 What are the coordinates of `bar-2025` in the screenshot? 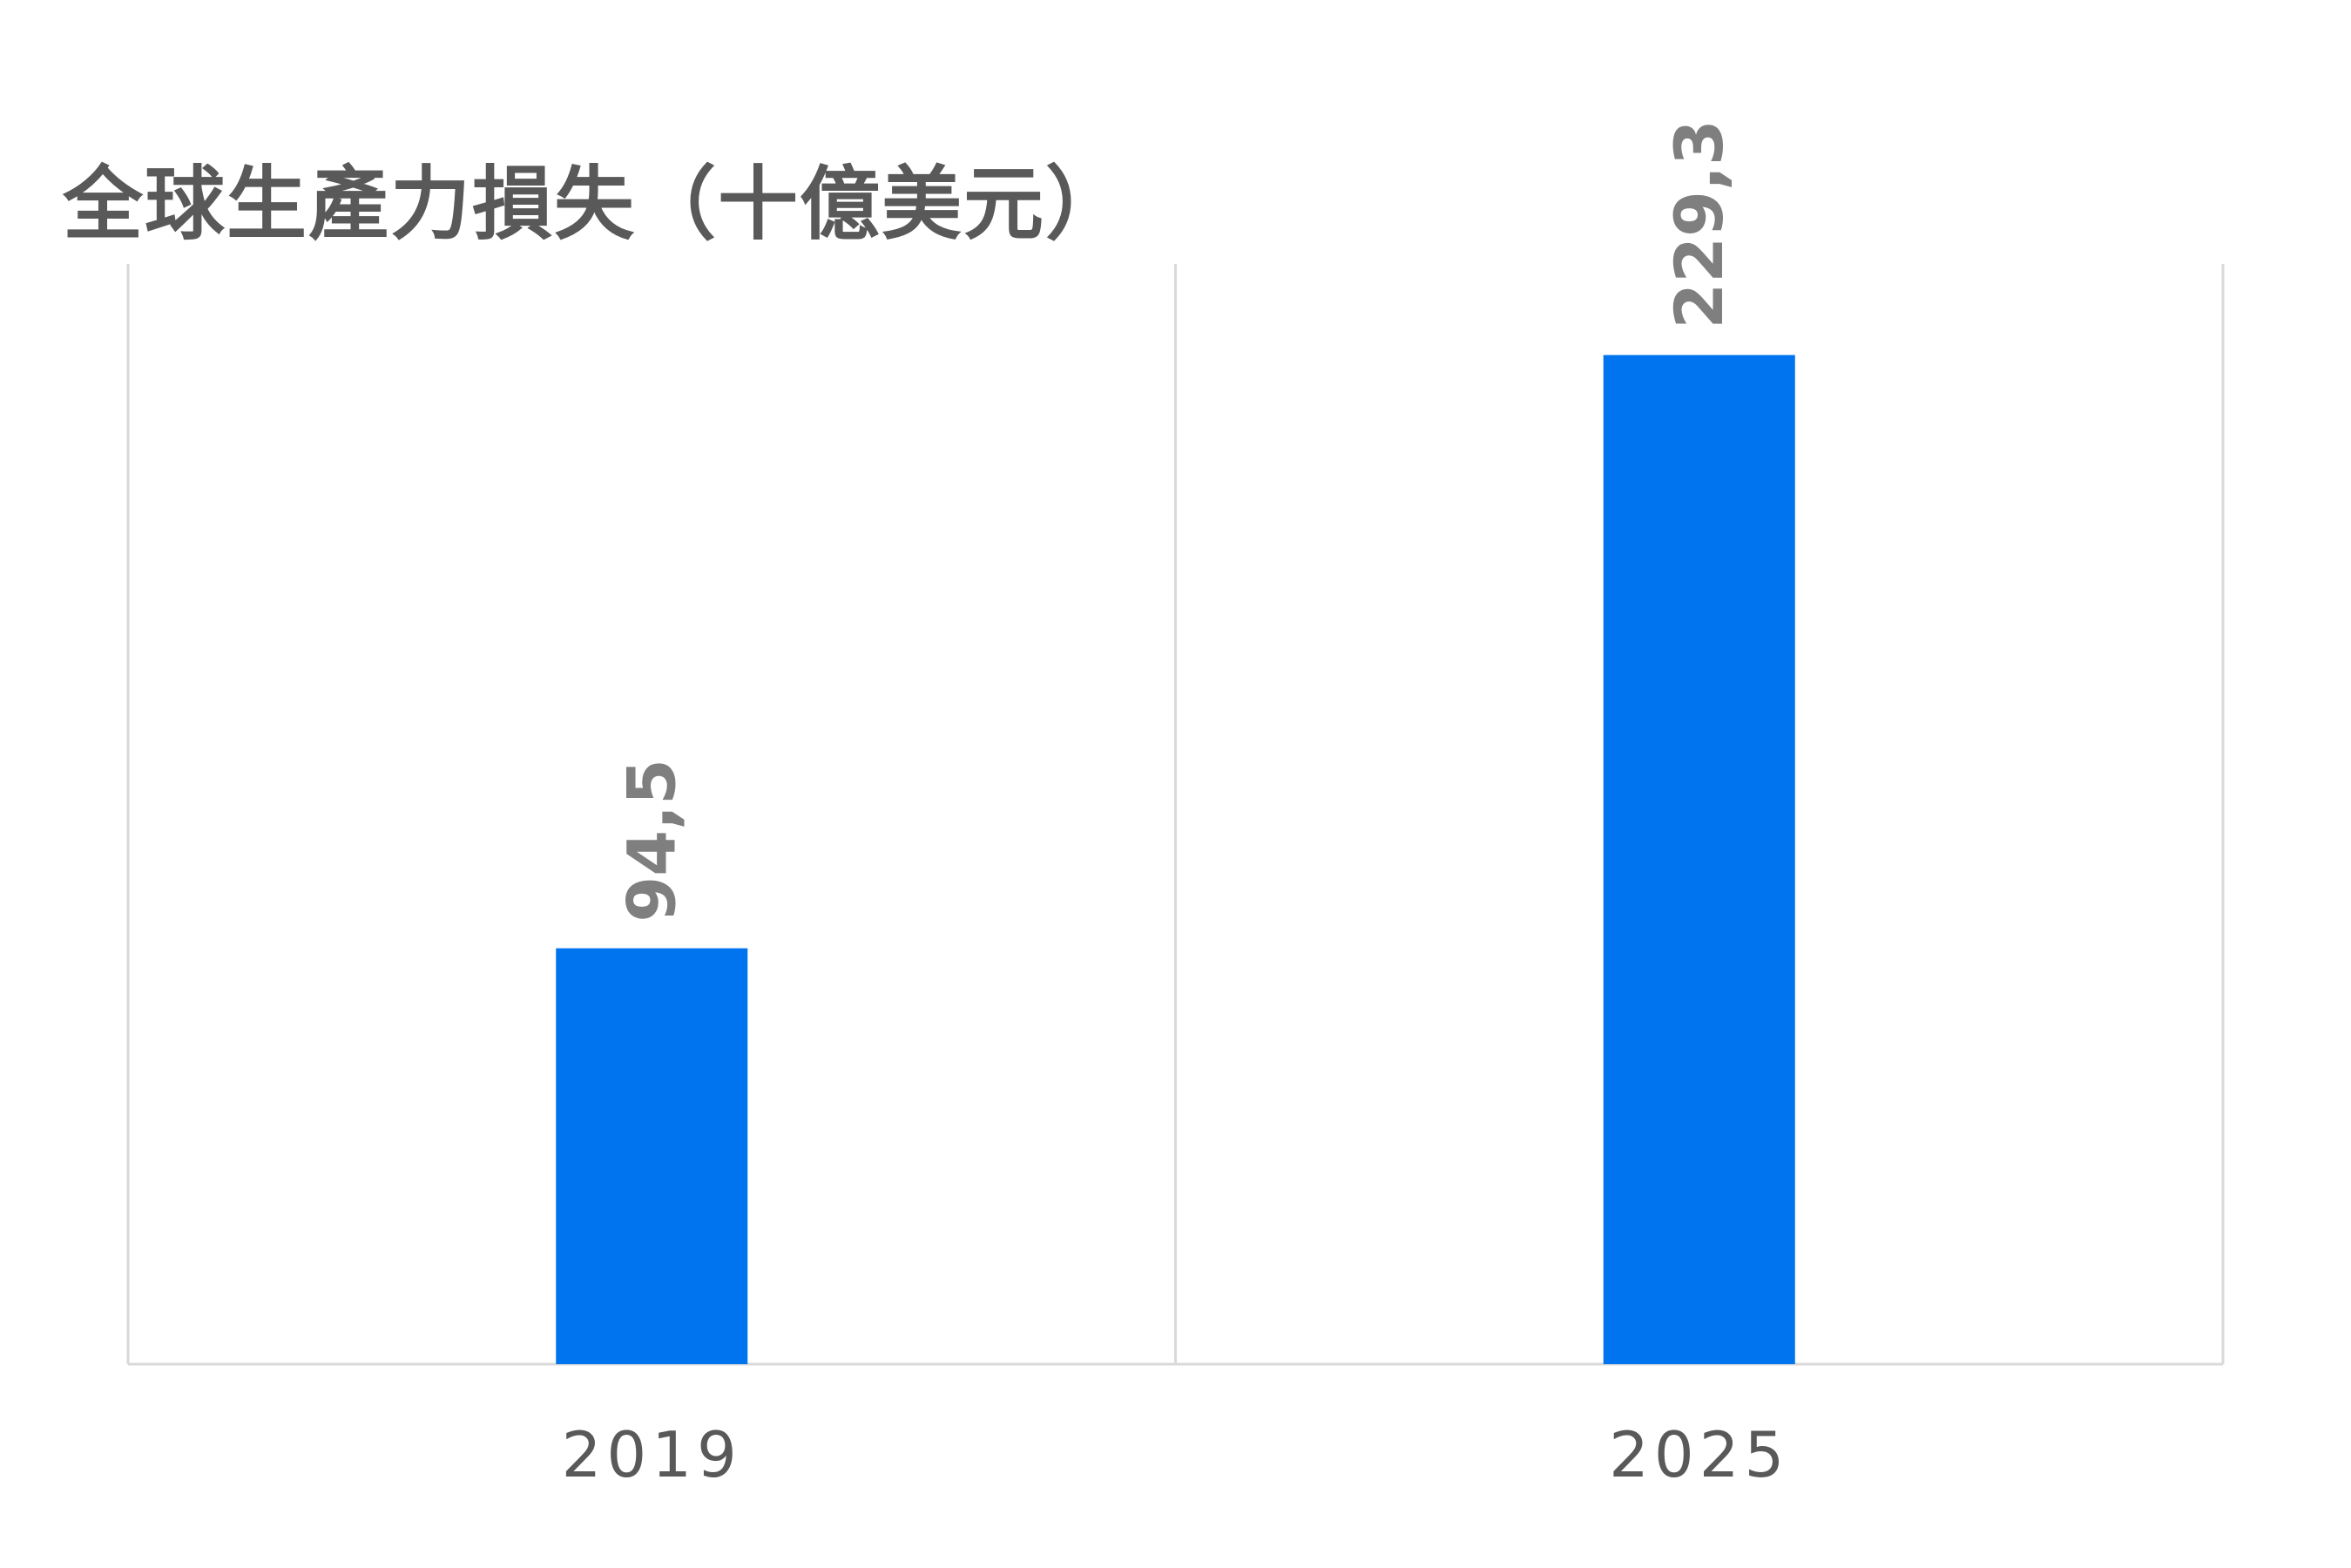 It's located at (1699, 859).